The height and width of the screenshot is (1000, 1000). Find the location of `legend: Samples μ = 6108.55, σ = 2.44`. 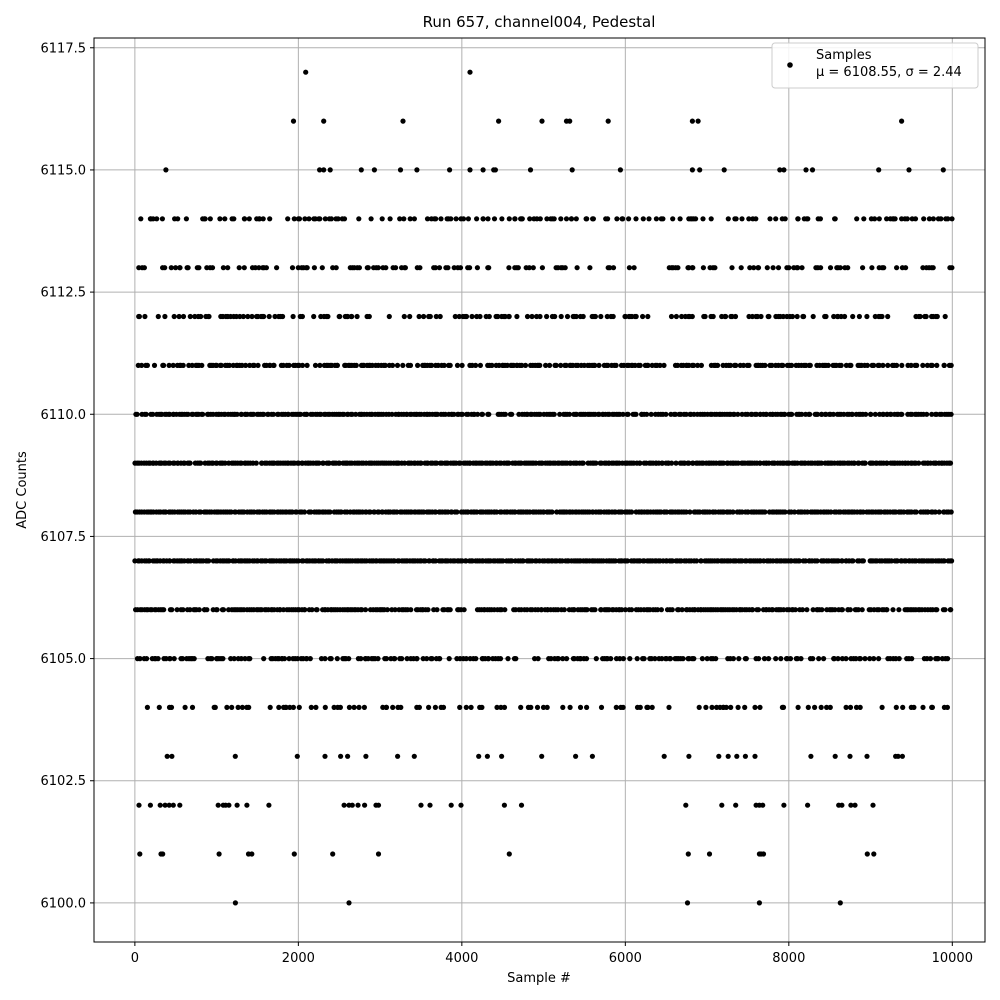

legend: Samples μ = 6108.55, σ = 2.44 is located at coordinates (875, 65).